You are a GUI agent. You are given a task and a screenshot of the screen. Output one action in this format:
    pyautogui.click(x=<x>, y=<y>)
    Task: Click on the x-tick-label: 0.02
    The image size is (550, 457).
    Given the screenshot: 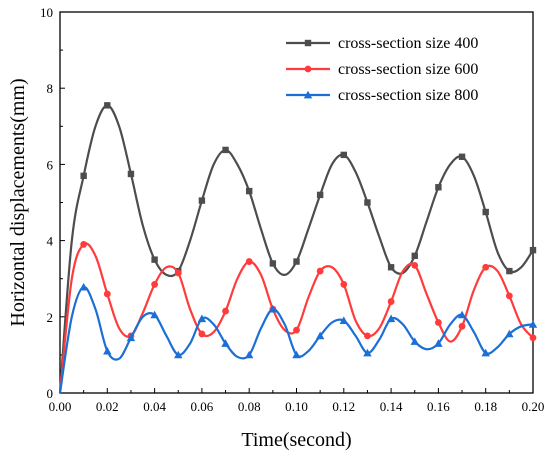 What is the action you would take?
    pyautogui.click(x=107, y=406)
    